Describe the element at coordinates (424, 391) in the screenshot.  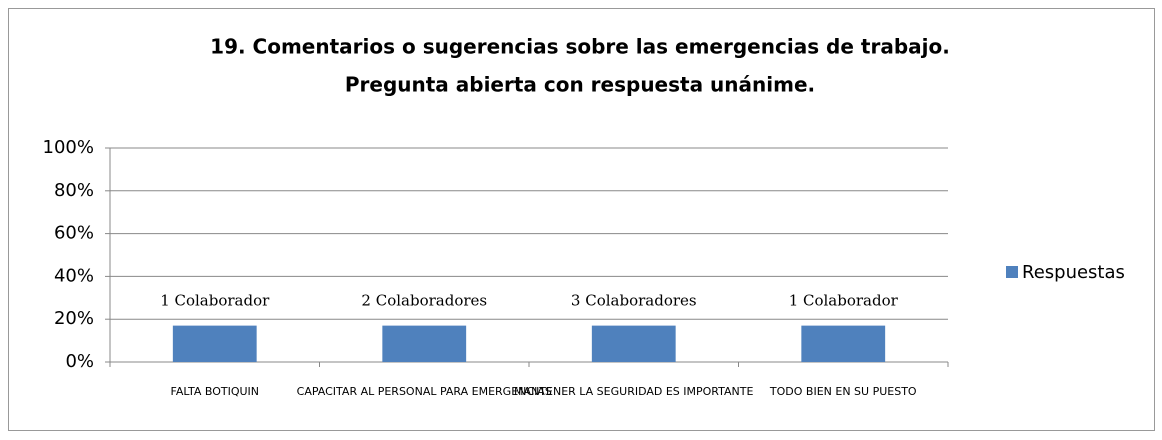
I see `x-tick-label: CAPACITAR AL PERSONAL PARA EMERGENCIAS` at that location.